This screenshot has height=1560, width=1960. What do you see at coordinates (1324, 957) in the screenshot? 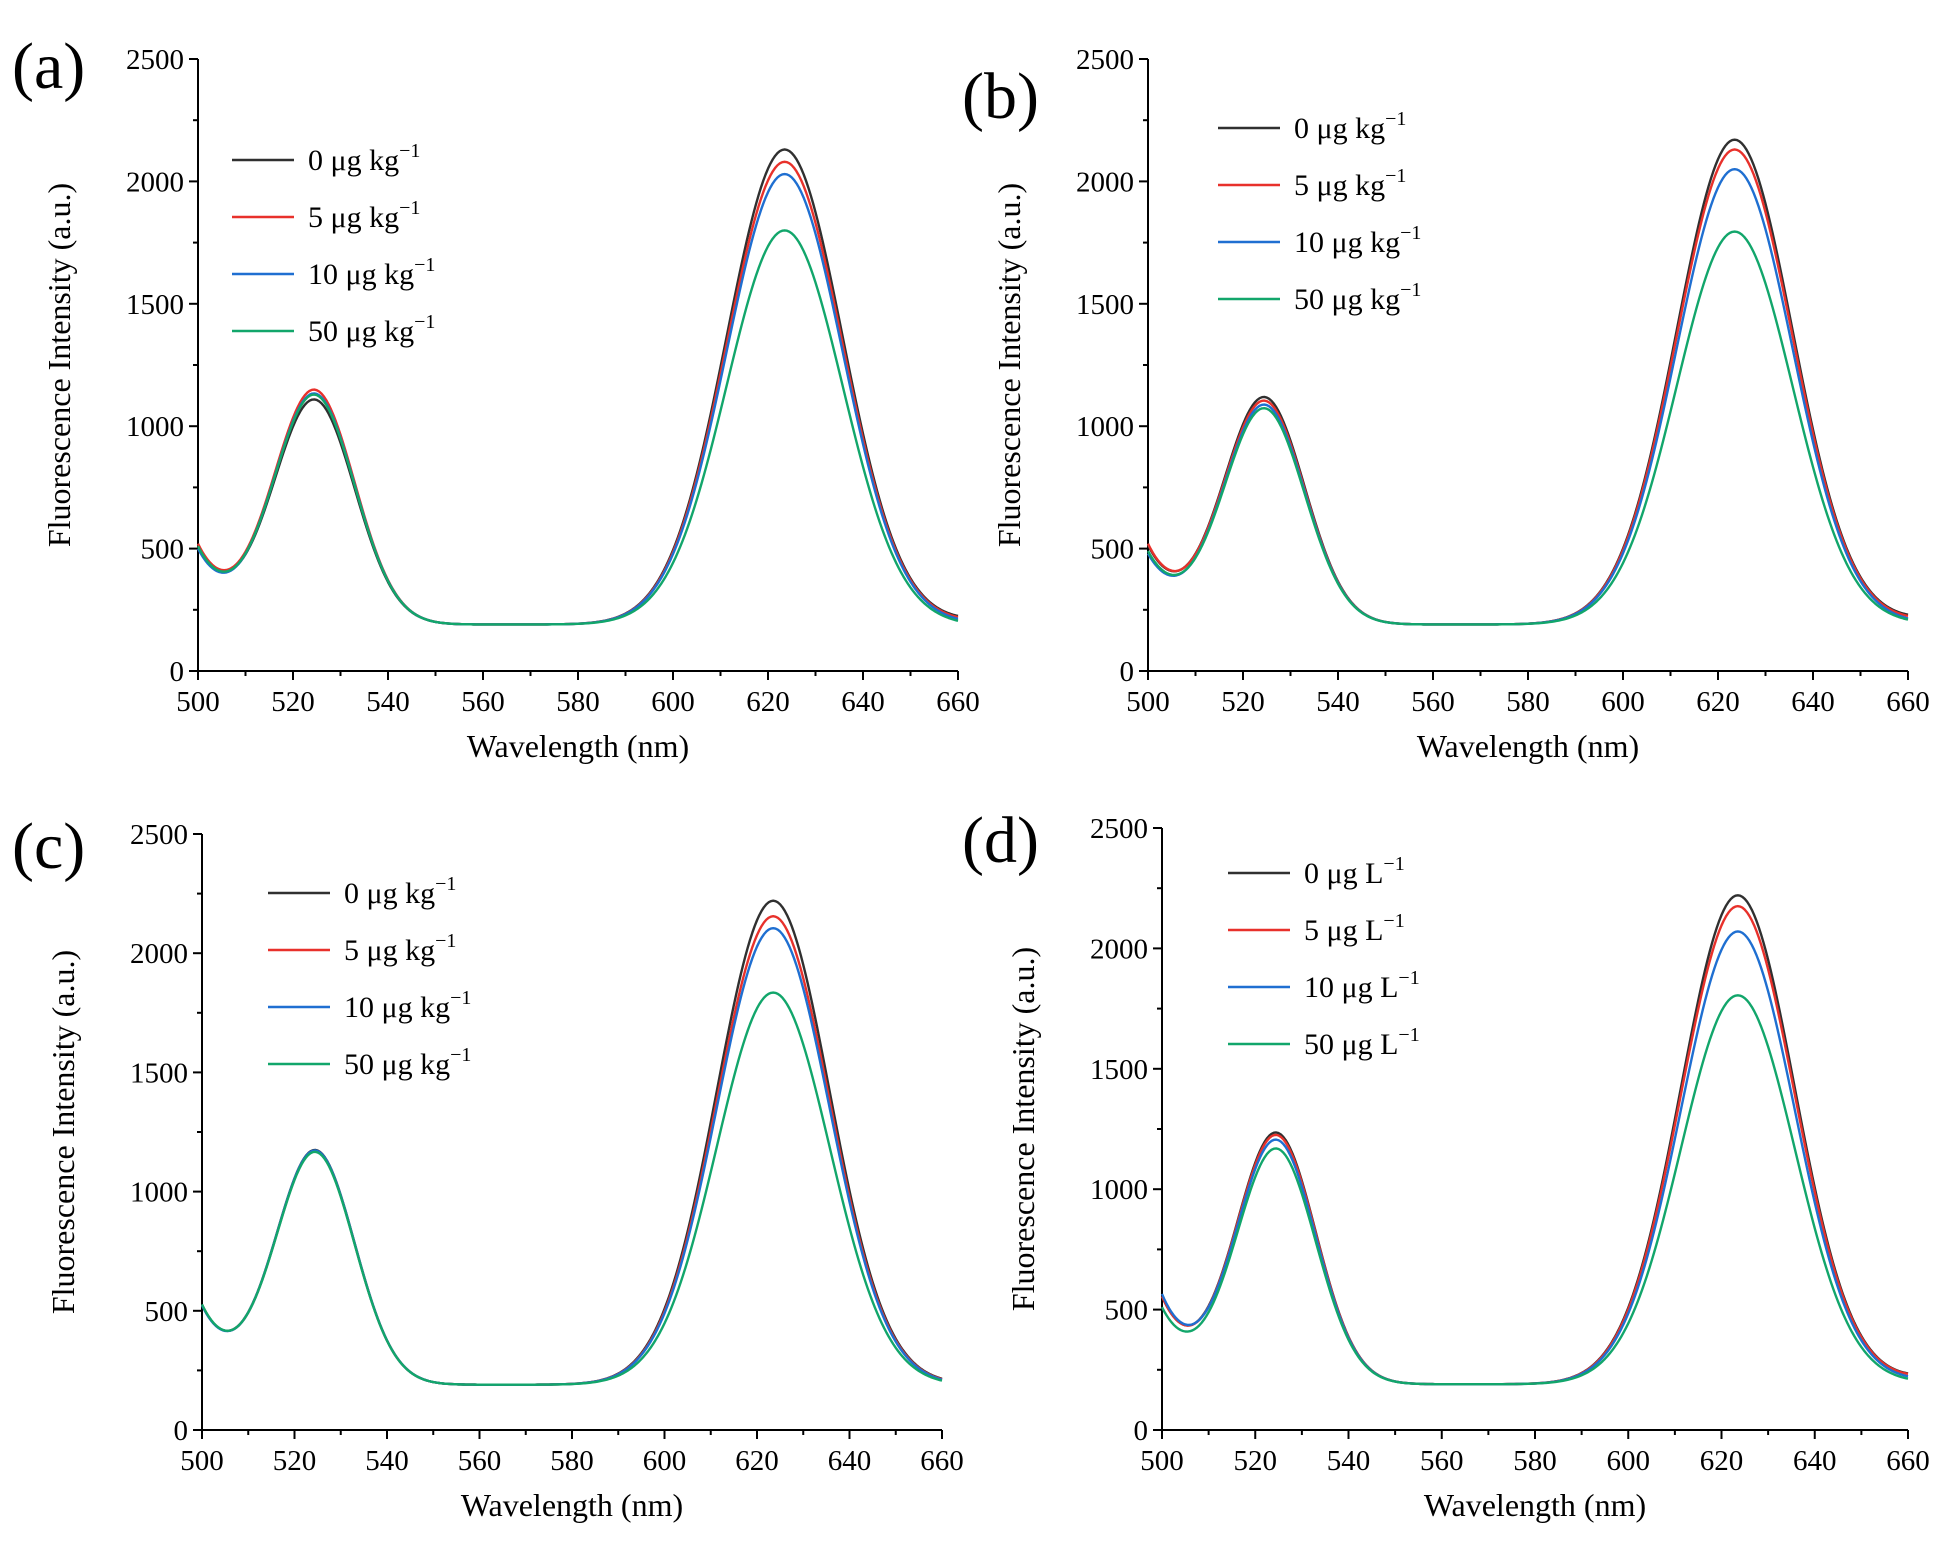
I see `legend: 0 μg L−1 5 μg L−1 10 μg L−1 50 μg L−1` at bounding box center [1324, 957].